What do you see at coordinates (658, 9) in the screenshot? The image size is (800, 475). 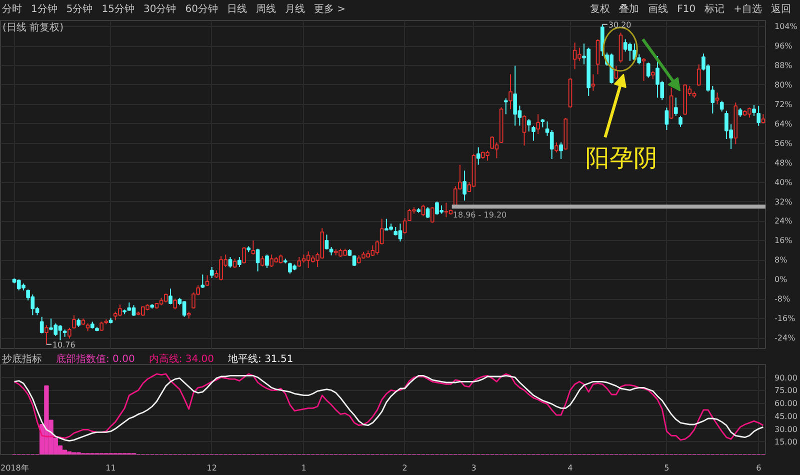 I see `text: 画线` at bounding box center [658, 9].